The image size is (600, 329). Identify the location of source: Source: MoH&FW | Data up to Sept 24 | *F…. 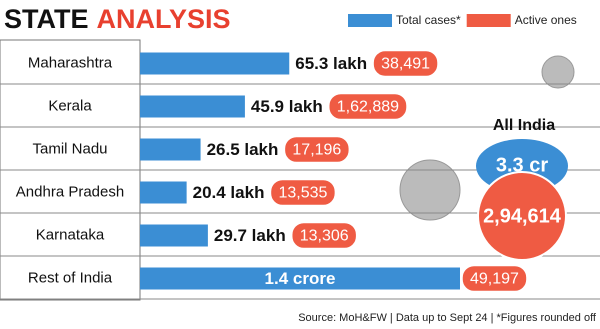
(447, 318).